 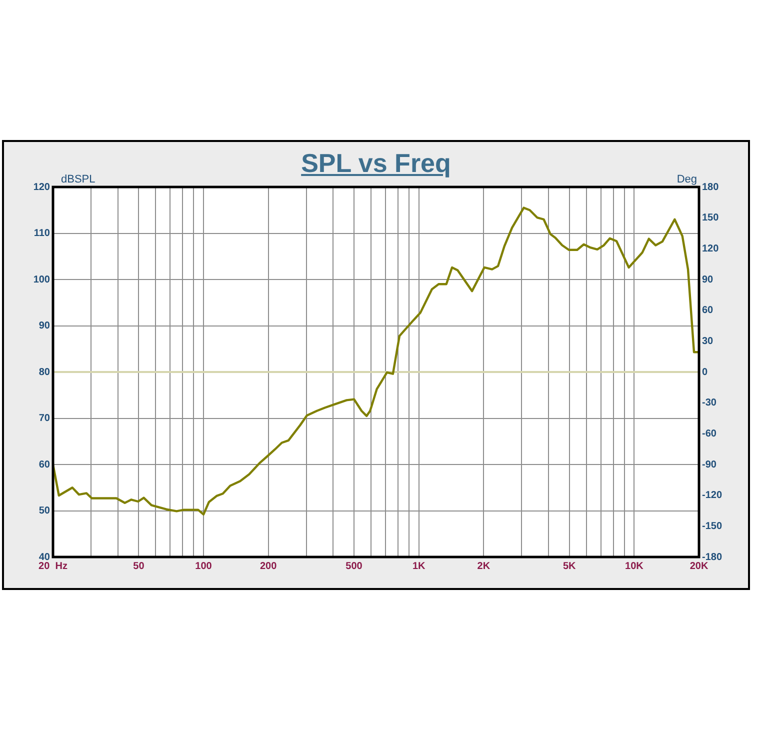 I want to click on x-tick-label: 200, so click(x=269, y=566).